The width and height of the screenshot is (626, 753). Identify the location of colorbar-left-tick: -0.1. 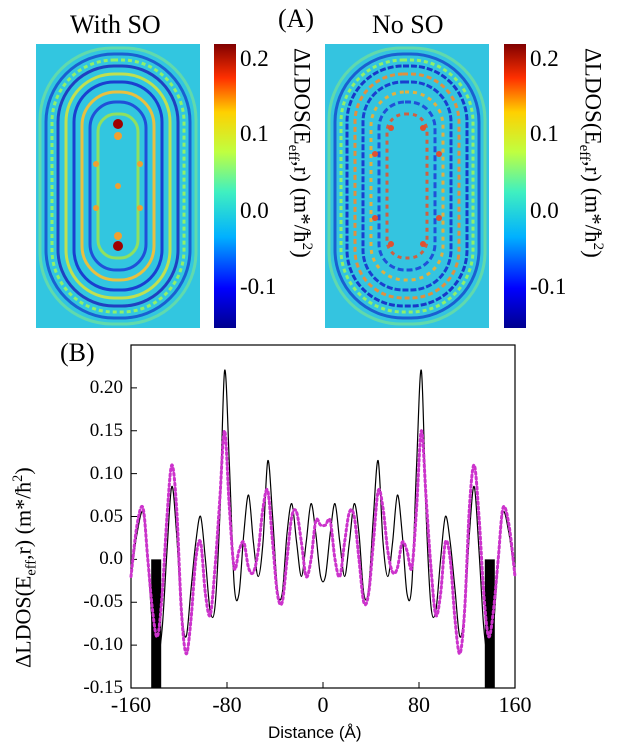
(258, 286).